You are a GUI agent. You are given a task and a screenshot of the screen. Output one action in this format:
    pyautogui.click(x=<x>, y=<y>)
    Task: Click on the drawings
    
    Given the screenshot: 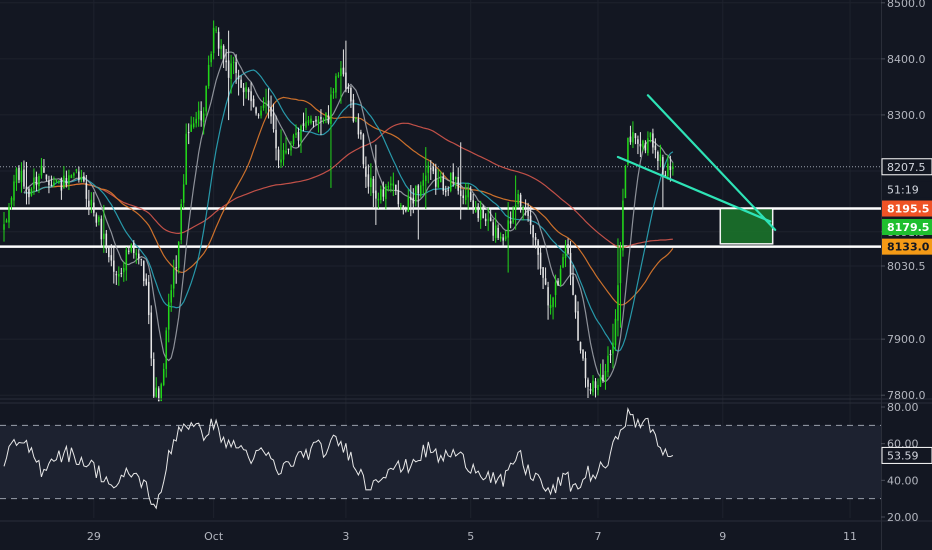 What is the action you would take?
    pyautogui.click(x=696, y=169)
    